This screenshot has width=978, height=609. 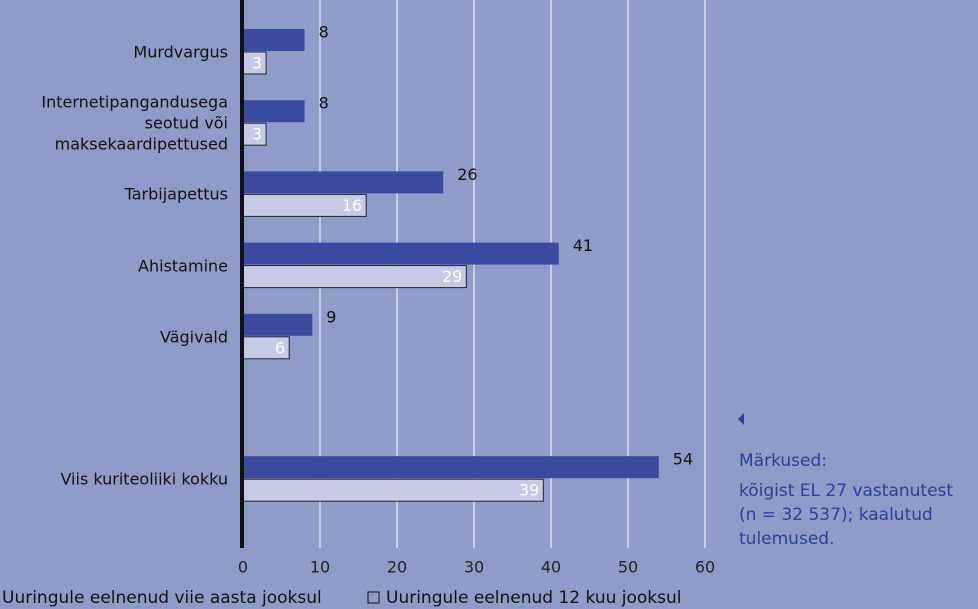 I want to click on category-label: Murdvargus, so click(x=180, y=52).